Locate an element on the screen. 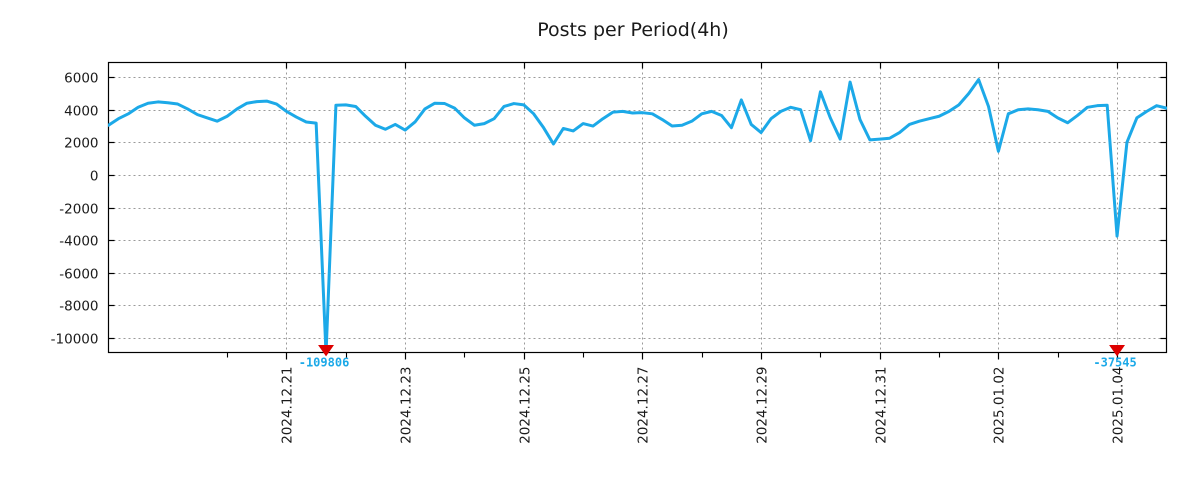  x-tick-label-group: 2025.01.04 is located at coordinates (1119, 405).